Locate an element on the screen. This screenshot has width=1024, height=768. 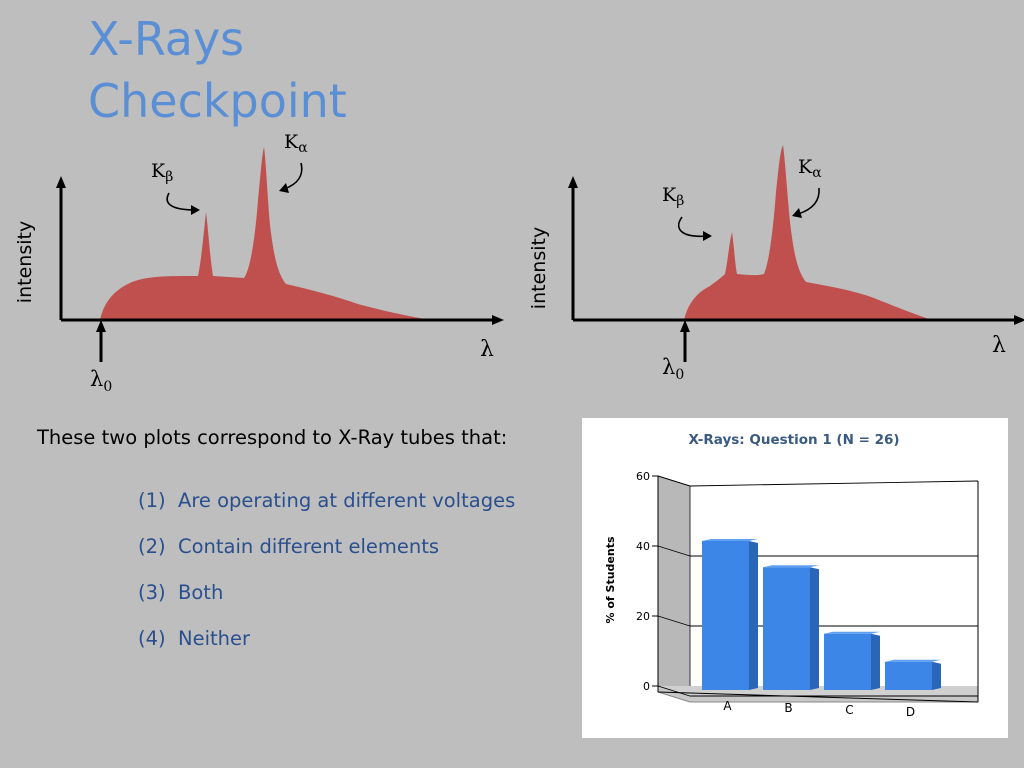
answer-option-4: (4) Neither is located at coordinates (326, 647).